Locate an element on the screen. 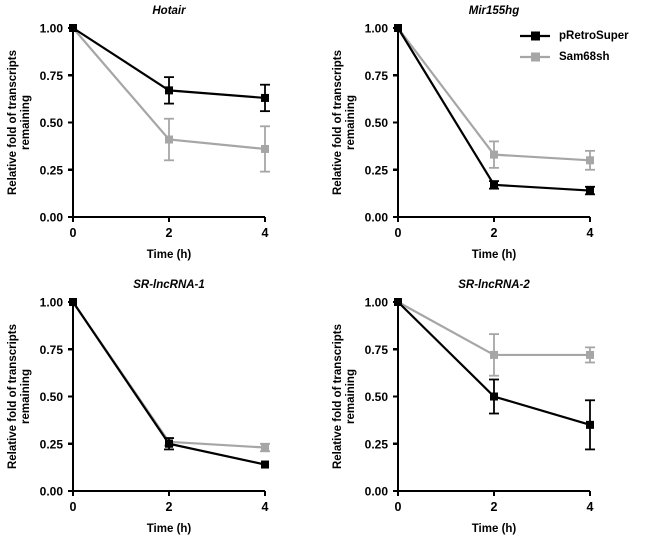  legend-item-pretrosuper: pRetroSuper is located at coordinates (574, 36).